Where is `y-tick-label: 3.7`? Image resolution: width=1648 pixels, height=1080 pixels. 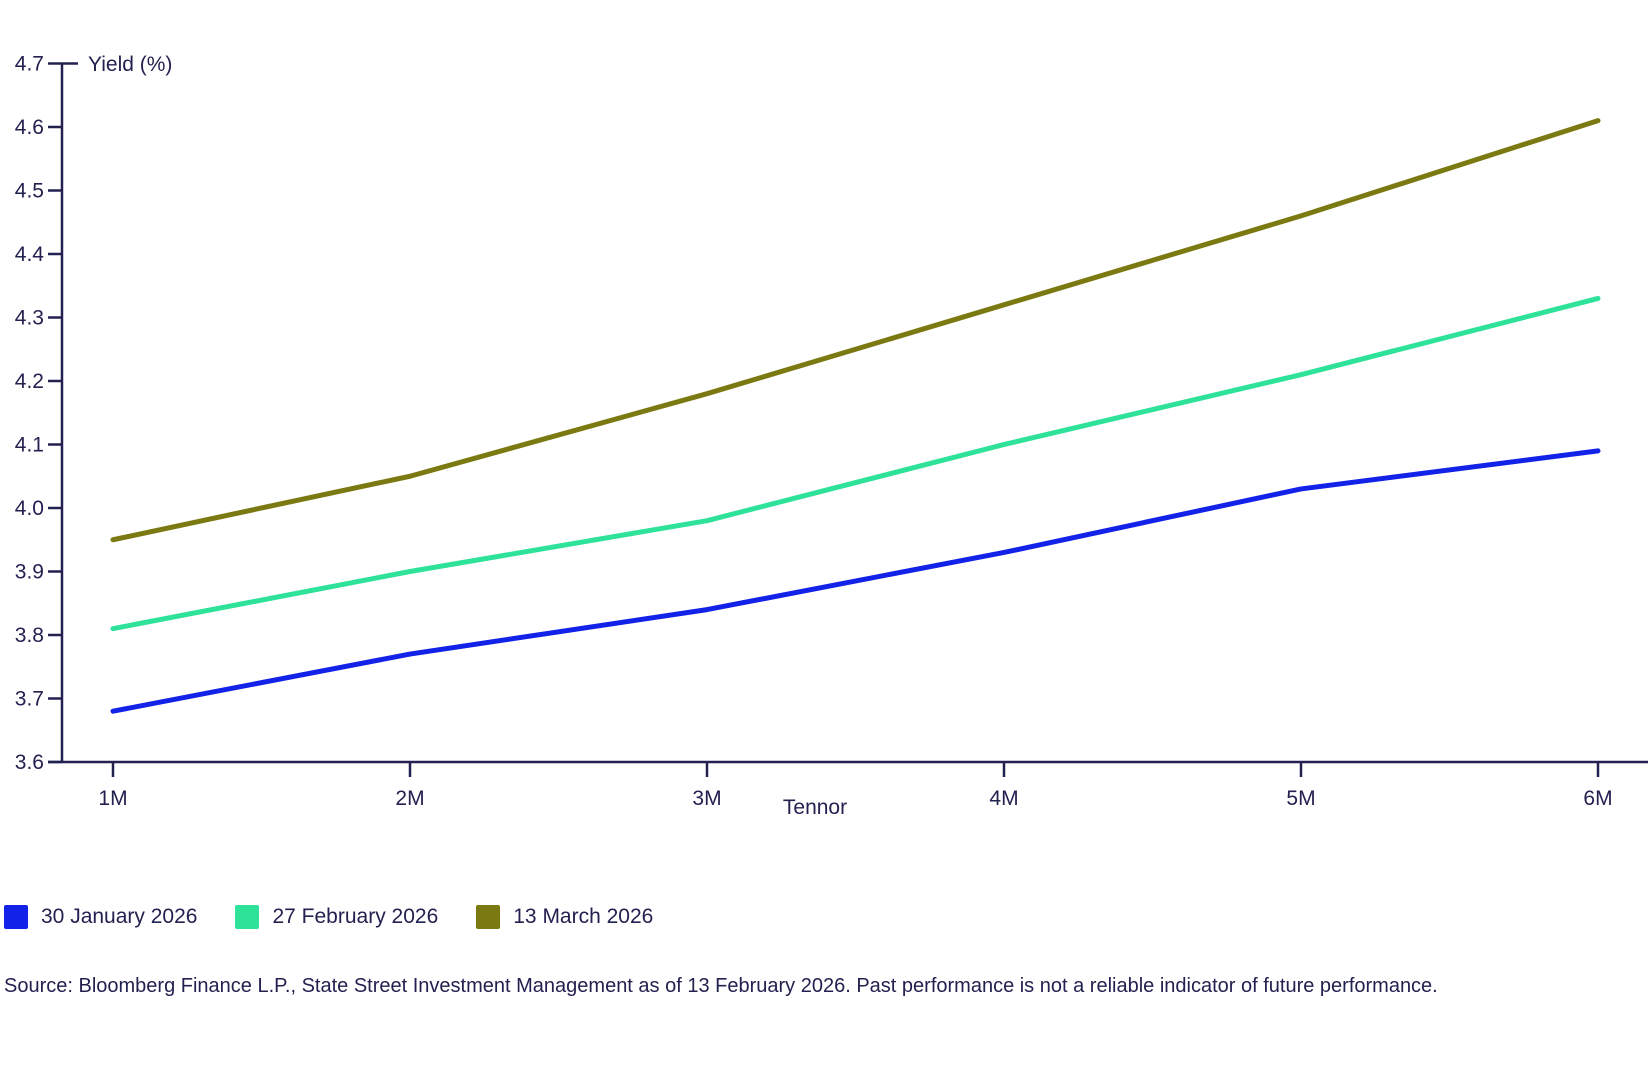
y-tick-label: 3.7 is located at coordinates (29, 699).